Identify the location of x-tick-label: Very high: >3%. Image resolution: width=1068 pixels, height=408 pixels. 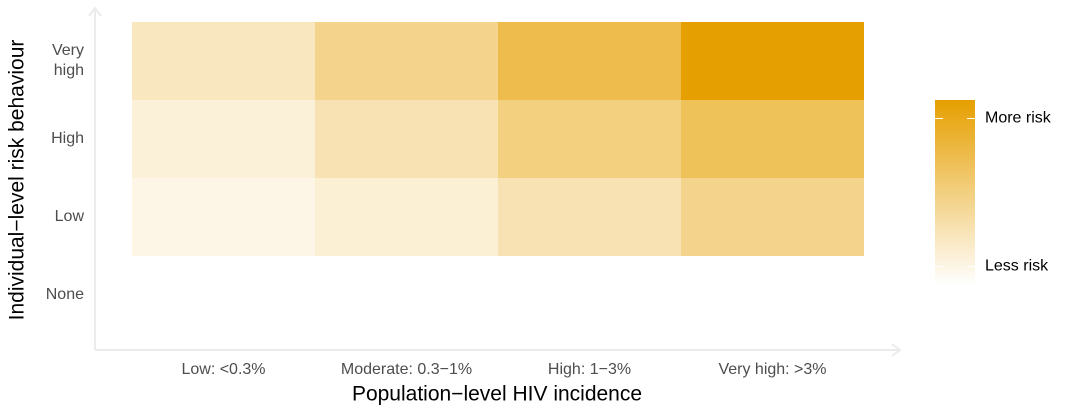
(772, 369).